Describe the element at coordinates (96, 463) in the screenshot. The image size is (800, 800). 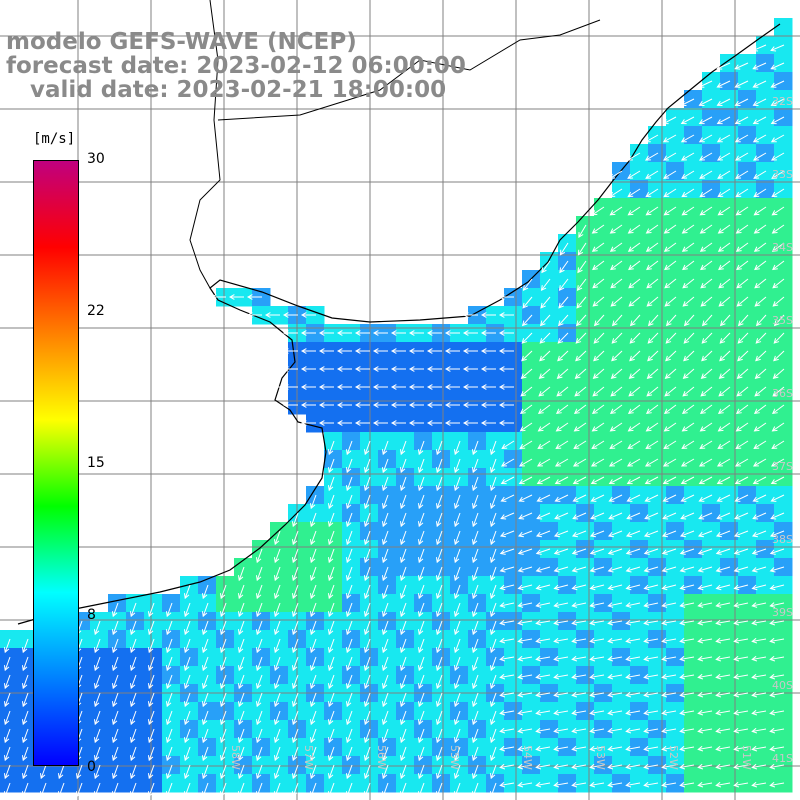
I see `colorbar-tick-15: 15` at that location.